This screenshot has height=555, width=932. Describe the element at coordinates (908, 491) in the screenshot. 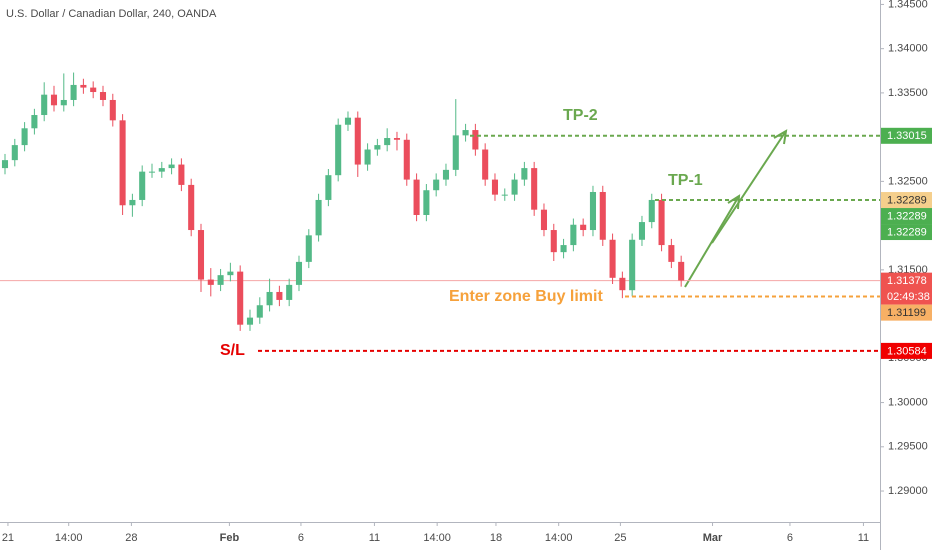

I see `y-tick-label: 1.29000` at that location.